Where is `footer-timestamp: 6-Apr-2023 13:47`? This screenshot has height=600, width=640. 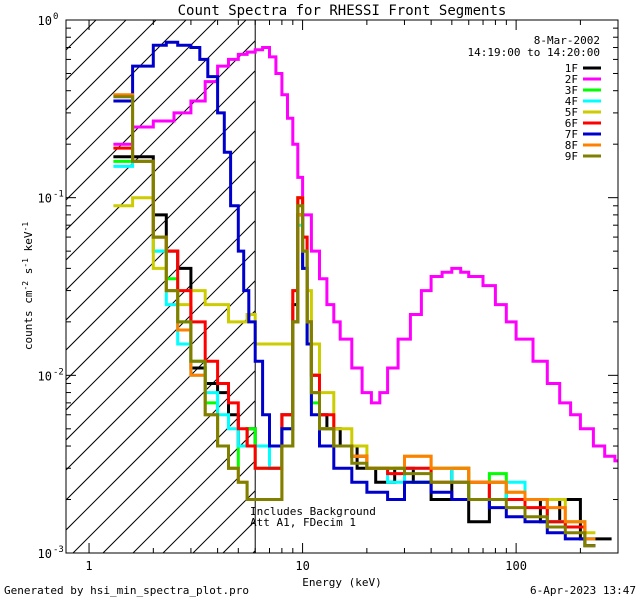 footer-timestamp: 6-Apr-2023 13:47 is located at coordinates (583, 590).